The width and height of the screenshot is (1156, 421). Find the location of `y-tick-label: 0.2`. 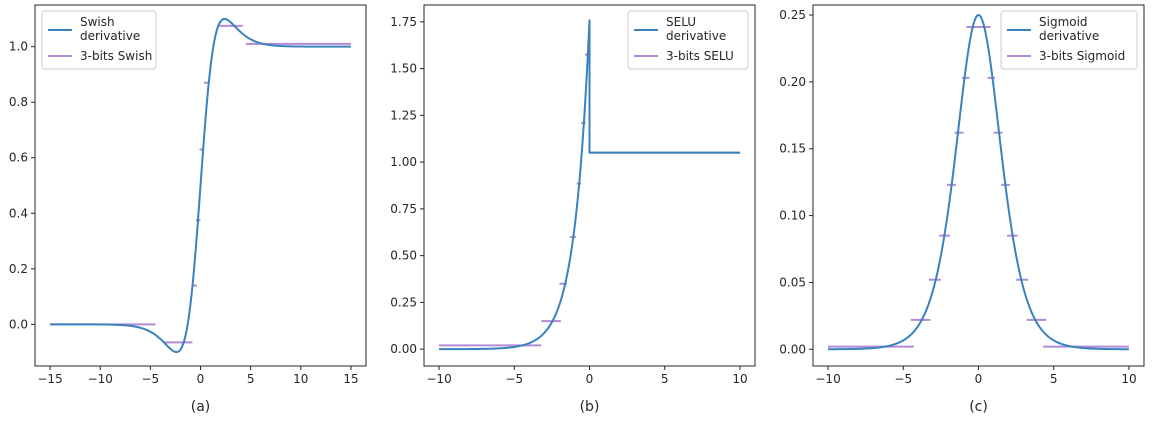

y-tick-label: 0.2 is located at coordinates (18, 269).